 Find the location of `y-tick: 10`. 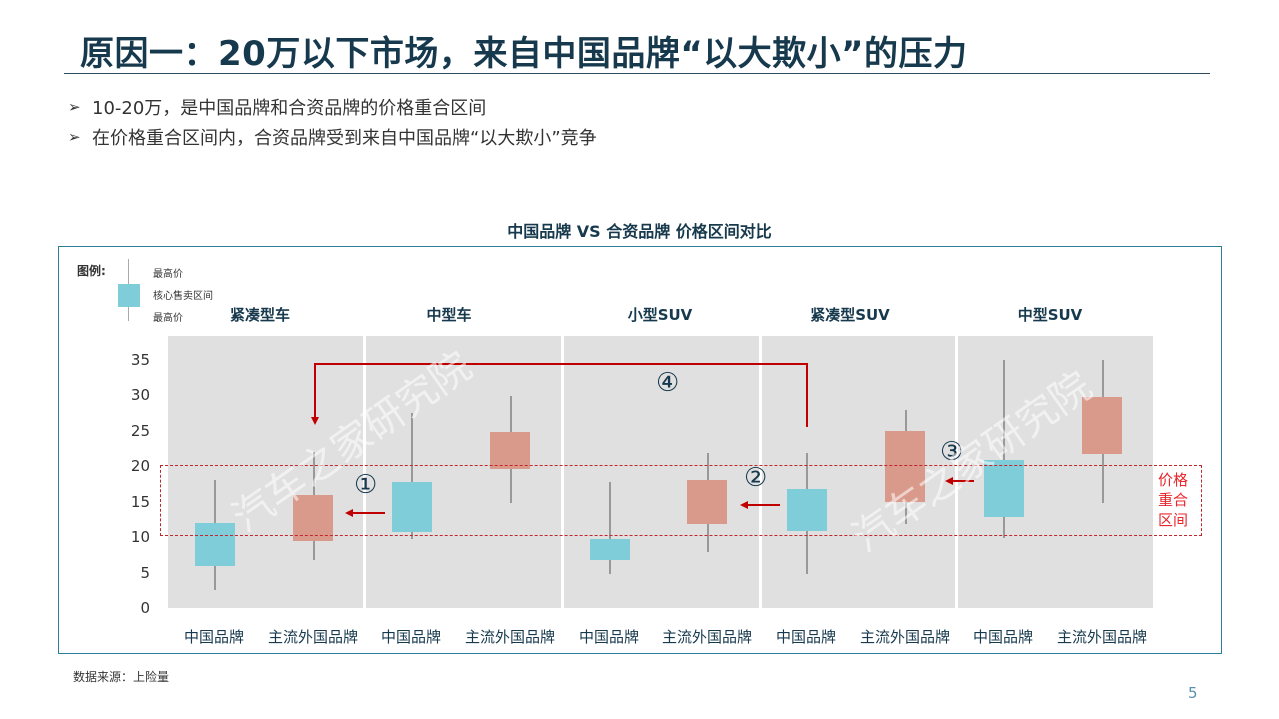

y-tick: 10 is located at coordinates (140, 537).